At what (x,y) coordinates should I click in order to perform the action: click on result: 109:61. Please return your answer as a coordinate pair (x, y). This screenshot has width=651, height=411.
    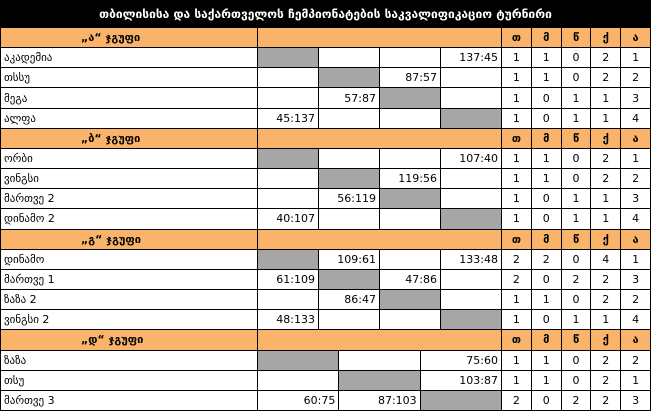
    Looking at the image, I should click on (349, 259).